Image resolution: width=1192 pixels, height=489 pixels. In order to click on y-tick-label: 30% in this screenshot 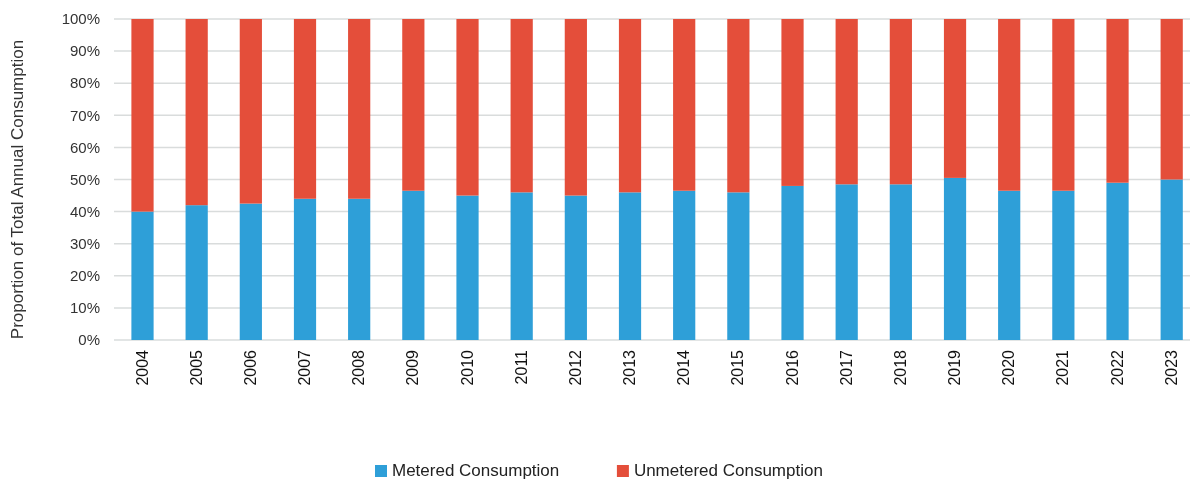, I will do `click(84, 243)`.